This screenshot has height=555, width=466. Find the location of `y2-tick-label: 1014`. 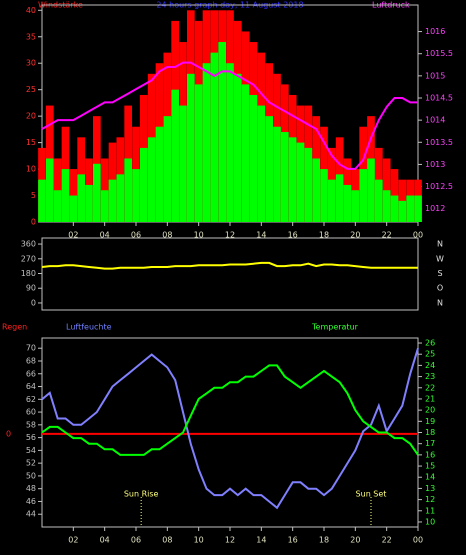

y2-tick-label: 1014 is located at coordinates (435, 120).